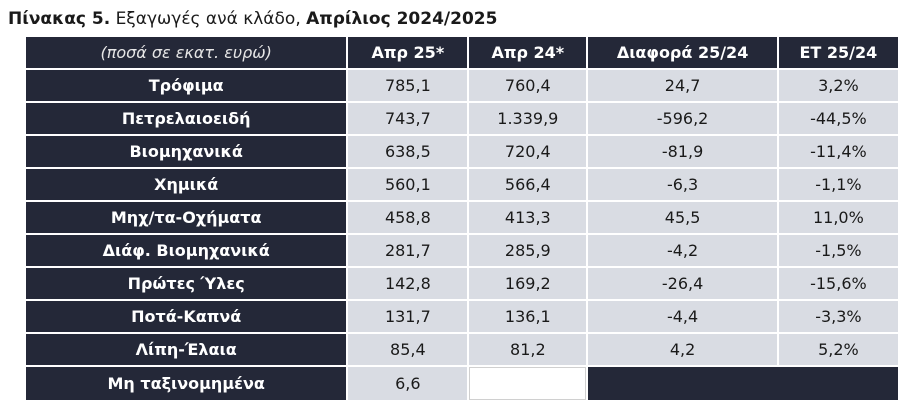 Image resolution: width=900 pixels, height=412 pixels. What do you see at coordinates (682, 118) in the screenshot?
I see `cell-difference: -596,2` at bounding box center [682, 118].